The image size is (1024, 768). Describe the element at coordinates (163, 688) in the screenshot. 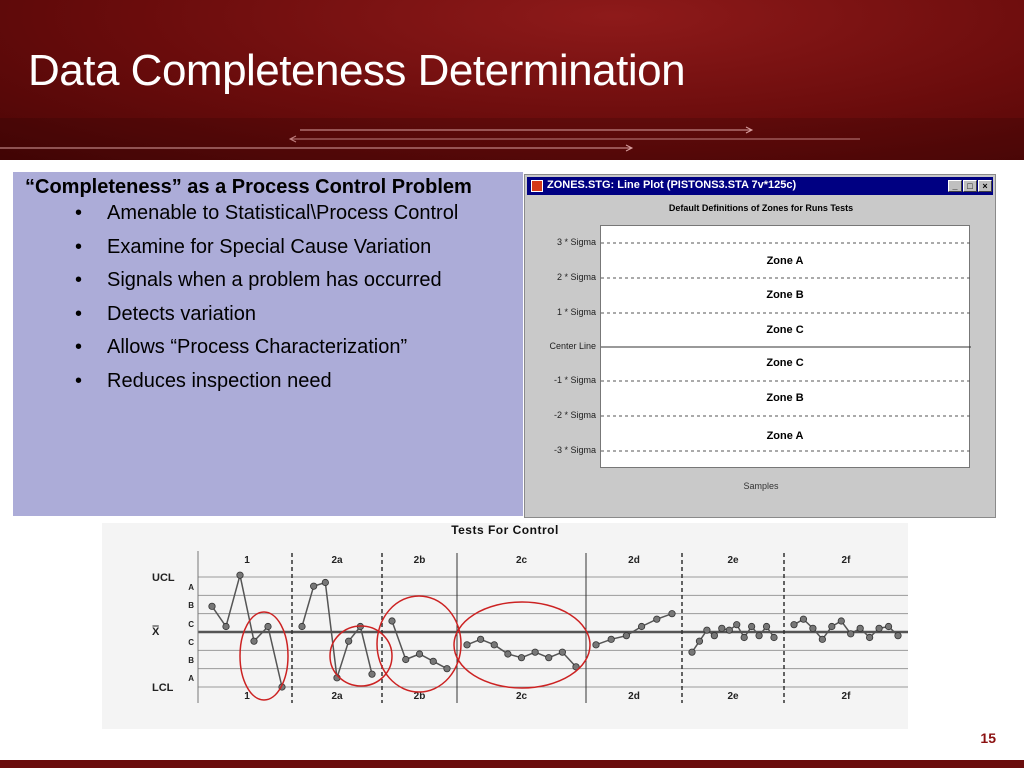

I see `y-axis-label: LCL` at that location.